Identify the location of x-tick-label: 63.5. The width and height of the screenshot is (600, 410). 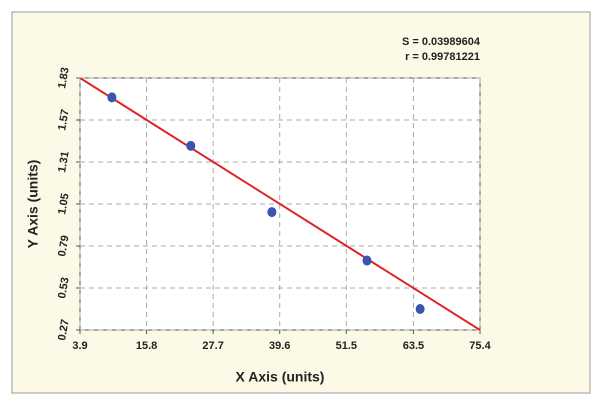
(413, 346).